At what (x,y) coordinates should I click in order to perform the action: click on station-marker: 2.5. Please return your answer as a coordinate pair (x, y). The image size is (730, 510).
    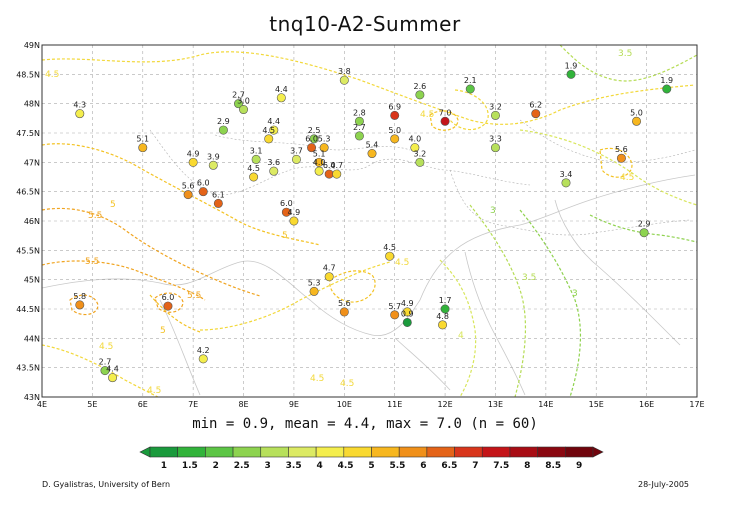
    Looking at the image, I should click on (314, 135).